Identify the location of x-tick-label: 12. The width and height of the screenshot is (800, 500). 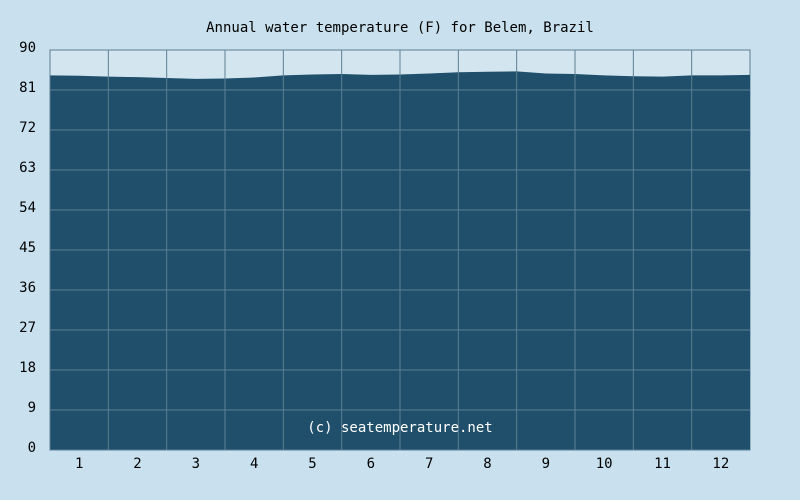
(720, 464).